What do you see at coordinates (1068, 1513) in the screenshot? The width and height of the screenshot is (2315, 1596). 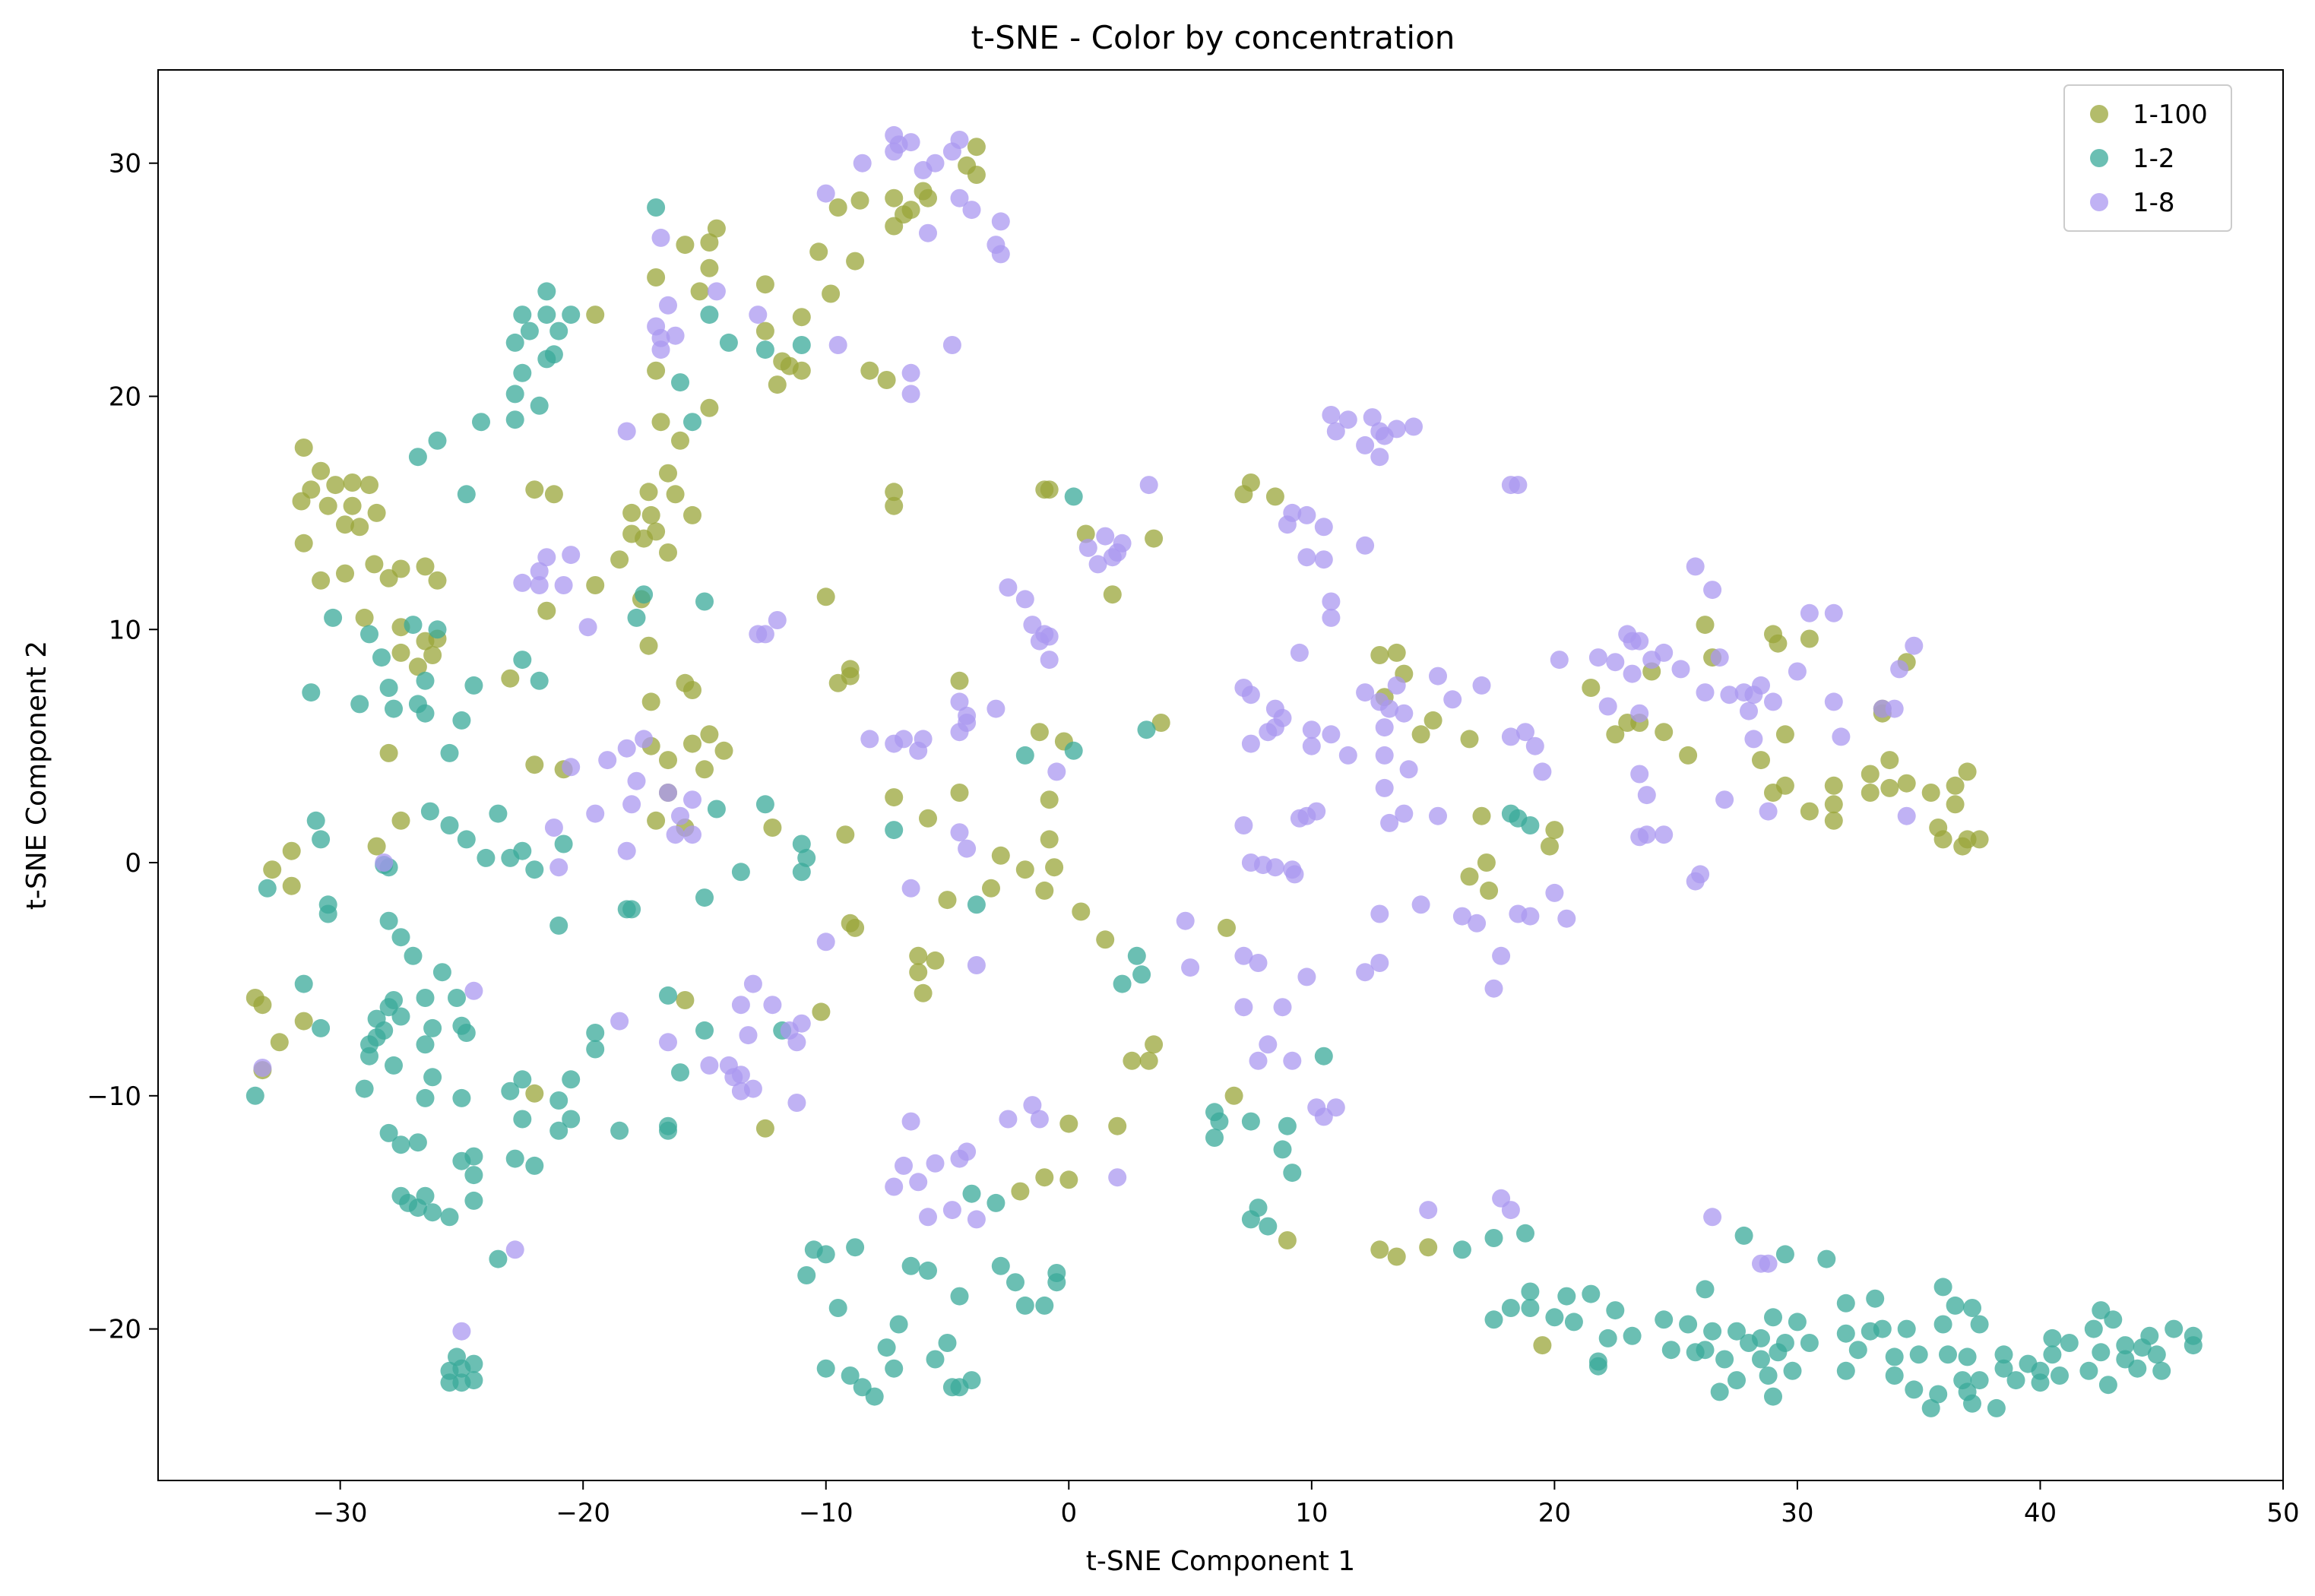 I see `x-tick-label: 0` at bounding box center [1068, 1513].